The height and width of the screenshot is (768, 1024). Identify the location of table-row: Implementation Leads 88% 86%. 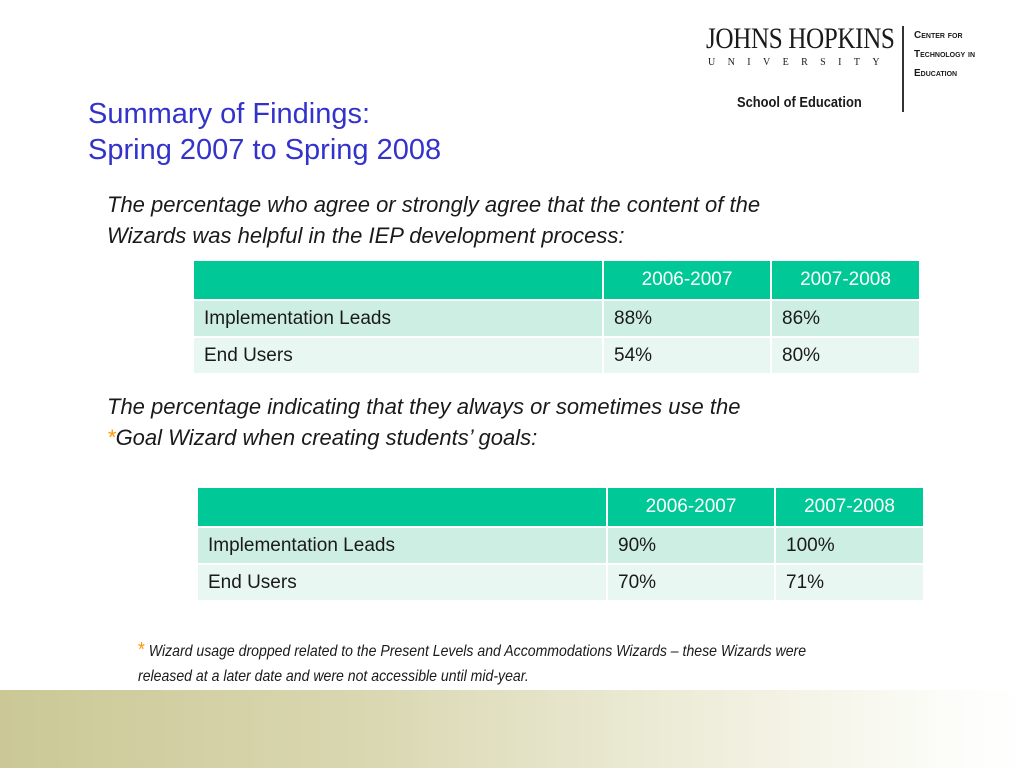
(556, 318).